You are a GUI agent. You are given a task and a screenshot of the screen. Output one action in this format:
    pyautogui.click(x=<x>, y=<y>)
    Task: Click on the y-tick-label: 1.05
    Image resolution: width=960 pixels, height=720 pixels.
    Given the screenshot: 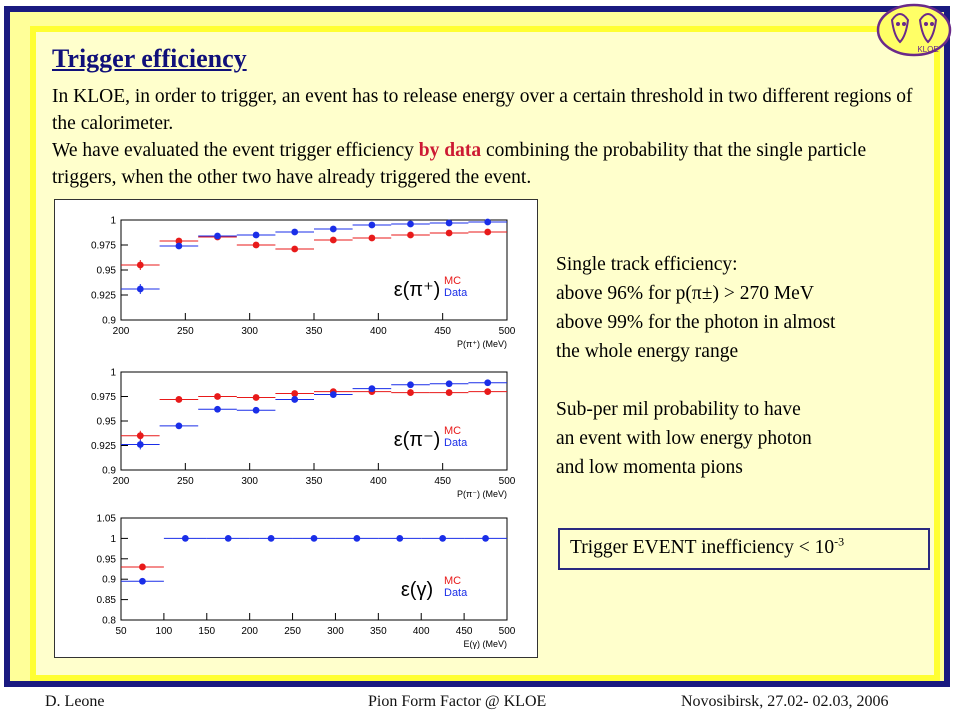 What is the action you would take?
    pyautogui.click(x=107, y=519)
    